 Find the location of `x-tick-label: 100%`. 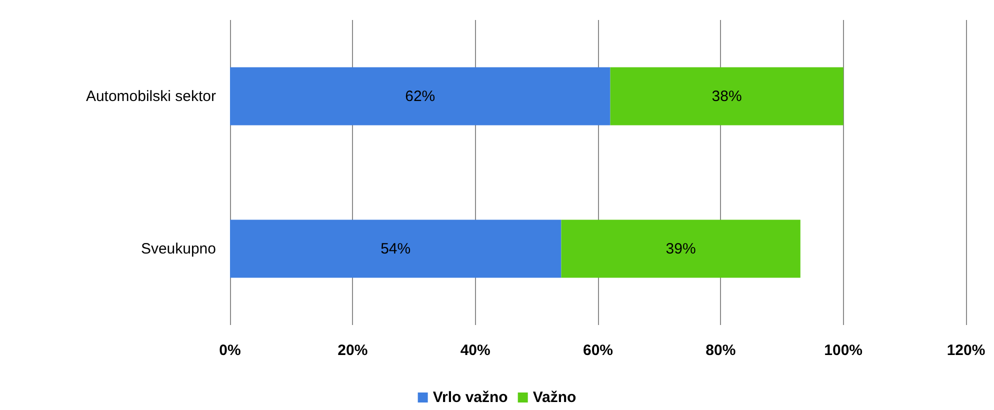

x-tick-label: 100% is located at coordinates (843, 350).